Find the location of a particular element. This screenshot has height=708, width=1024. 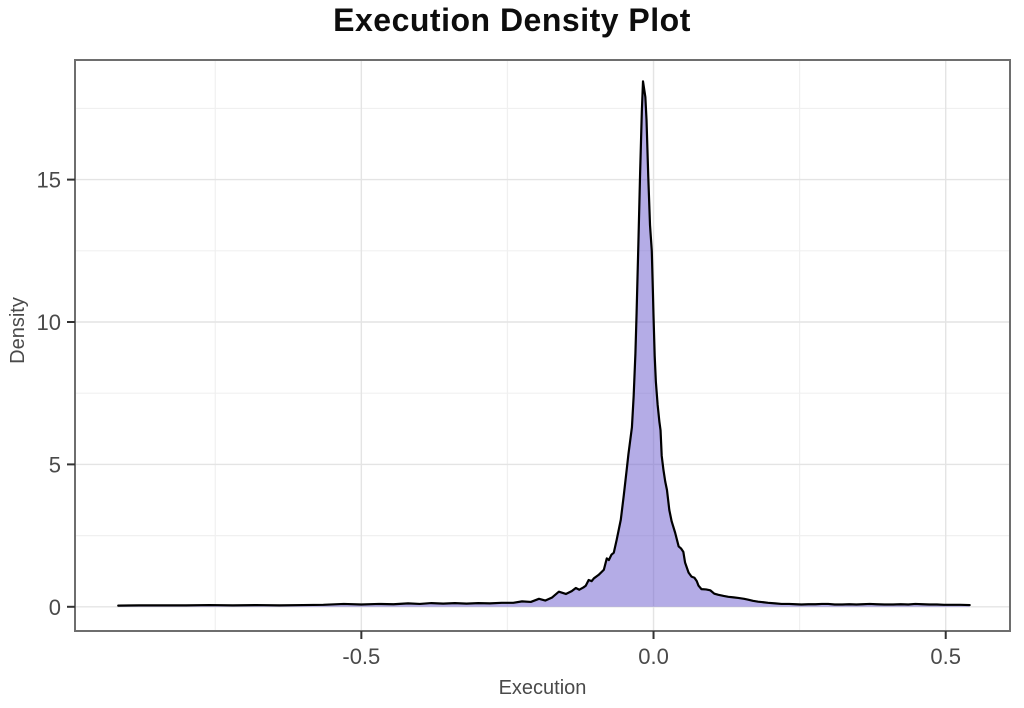

x-tick-label: 0.0 is located at coordinates (653, 656).